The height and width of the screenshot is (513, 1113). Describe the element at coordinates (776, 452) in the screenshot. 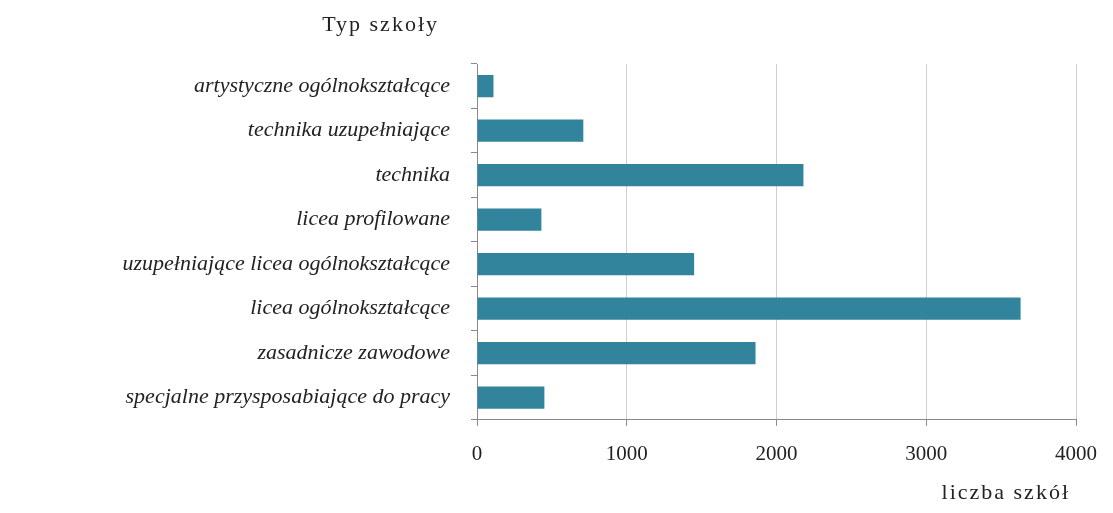

I see `x-tick-label: 2000` at that location.